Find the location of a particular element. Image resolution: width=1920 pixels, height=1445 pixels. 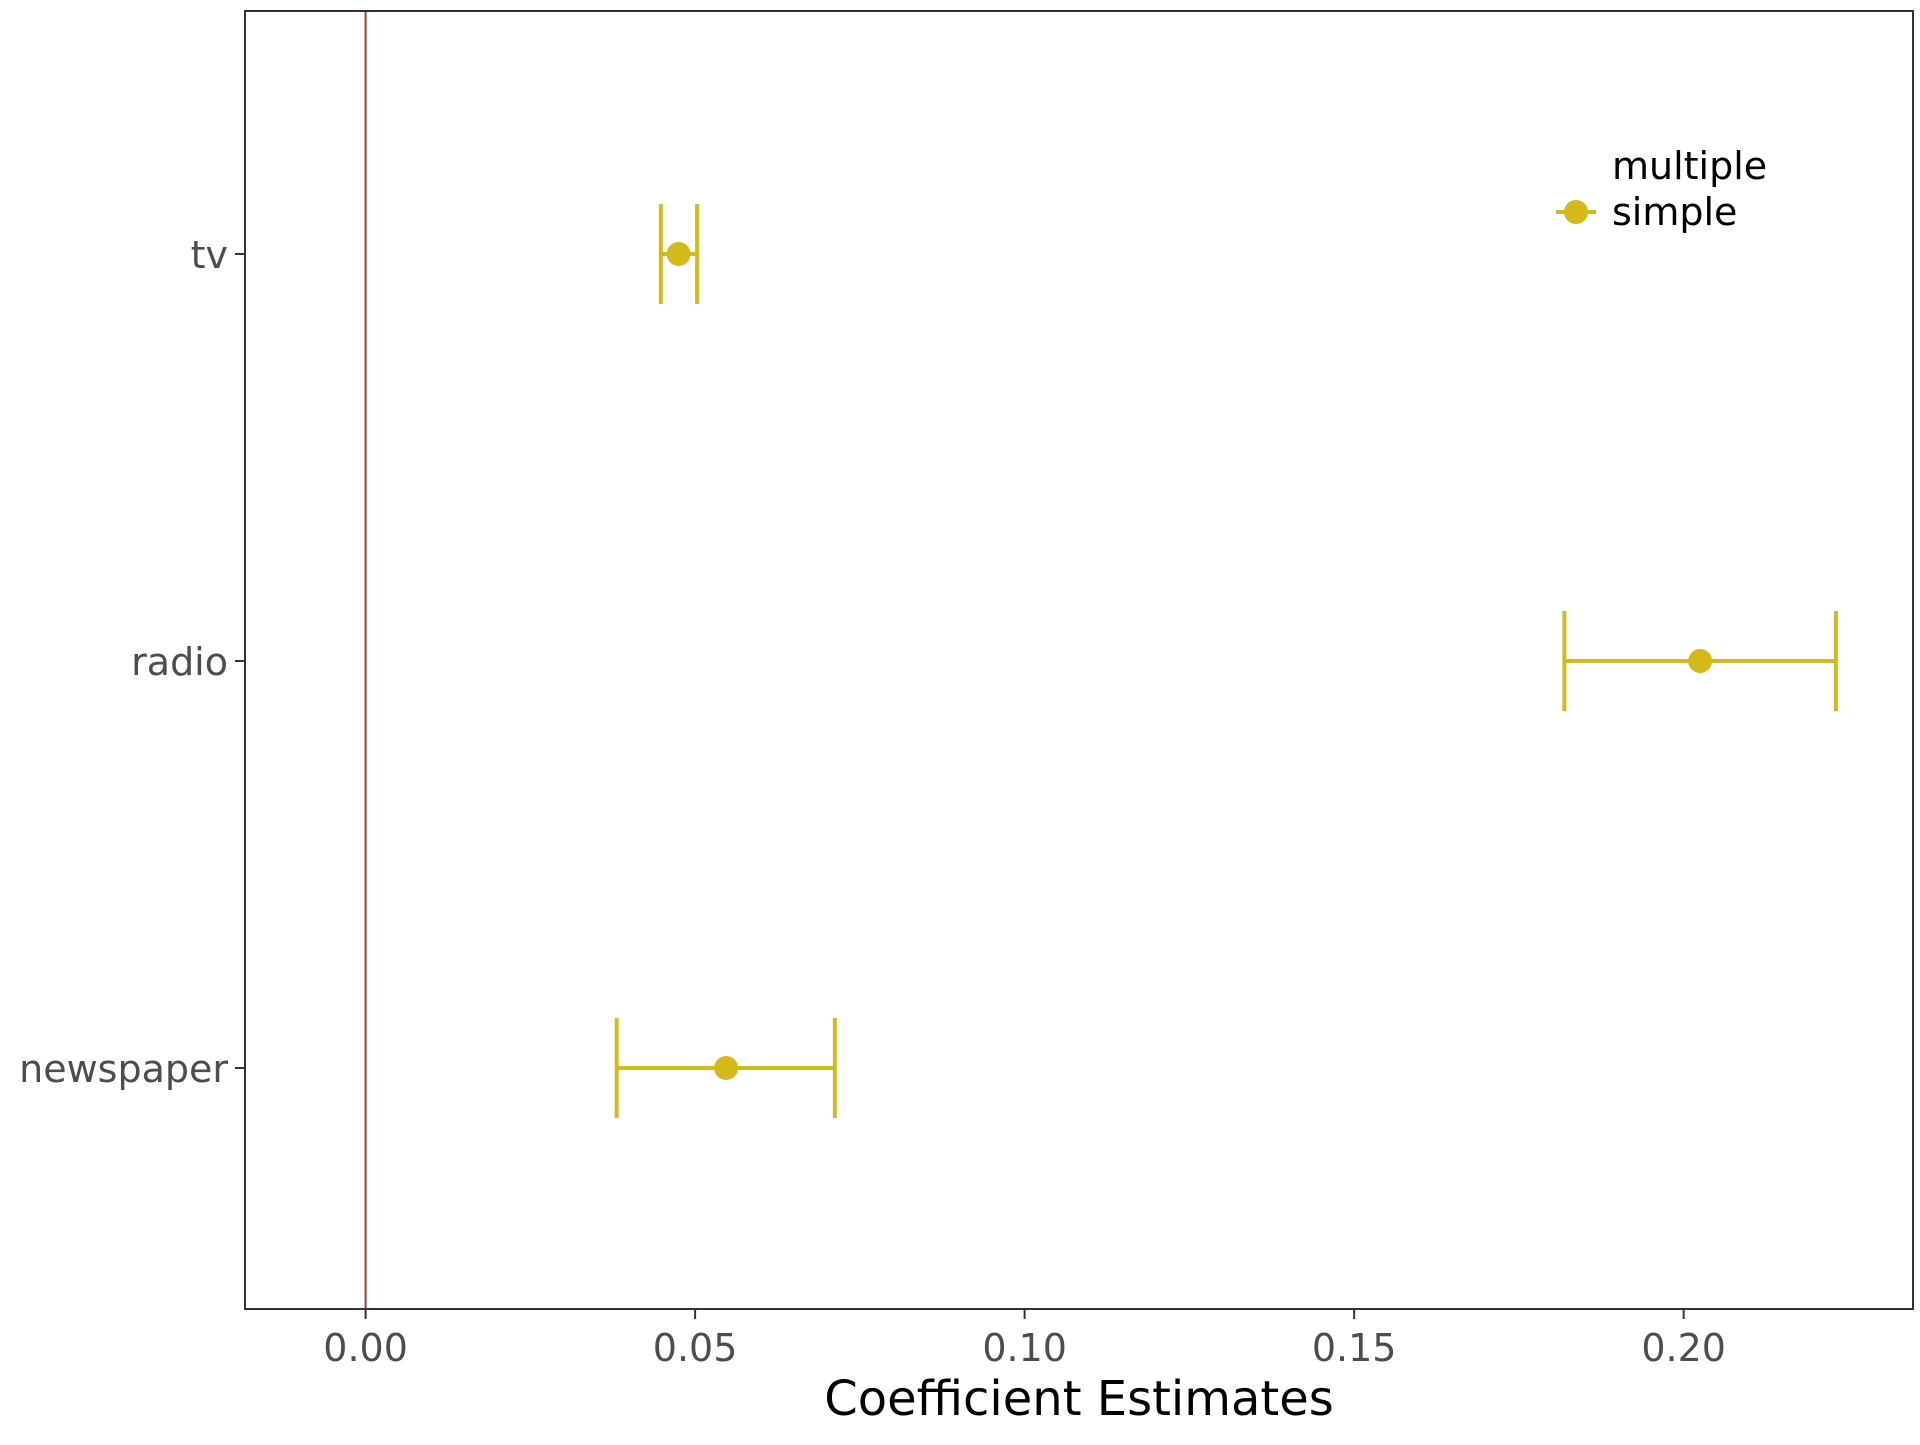

legend-key-point-simple is located at coordinates (1576, 212).